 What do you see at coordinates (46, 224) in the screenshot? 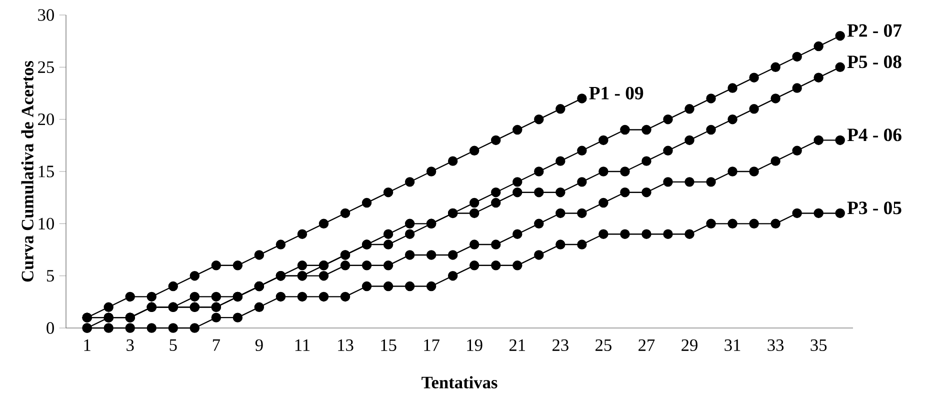
I see `y-tick-label: 10` at bounding box center [46, 224].